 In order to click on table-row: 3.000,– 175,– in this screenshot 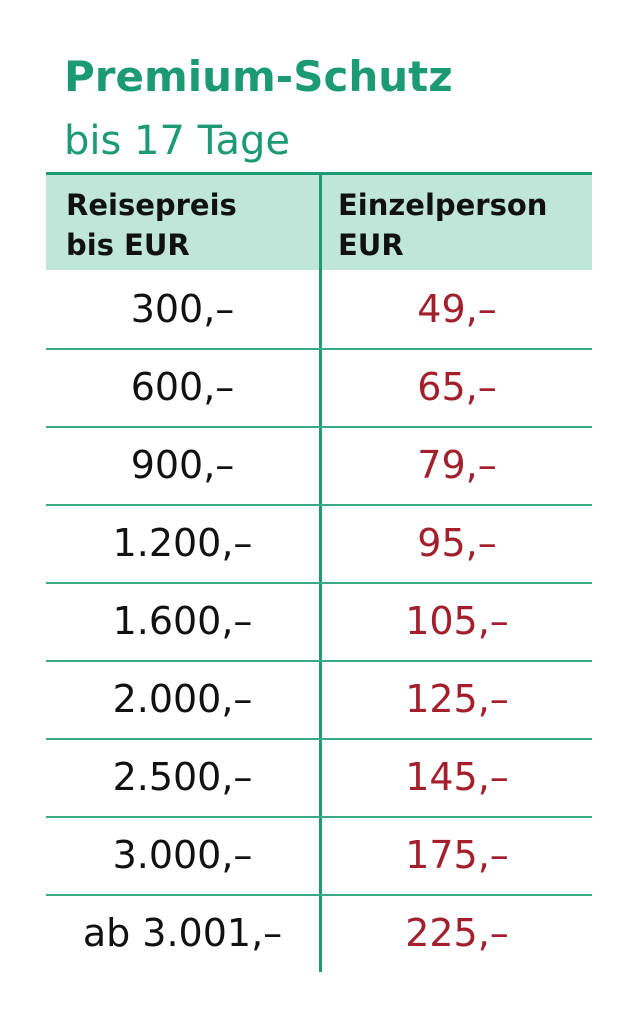, I will do `click(319, 855)`.